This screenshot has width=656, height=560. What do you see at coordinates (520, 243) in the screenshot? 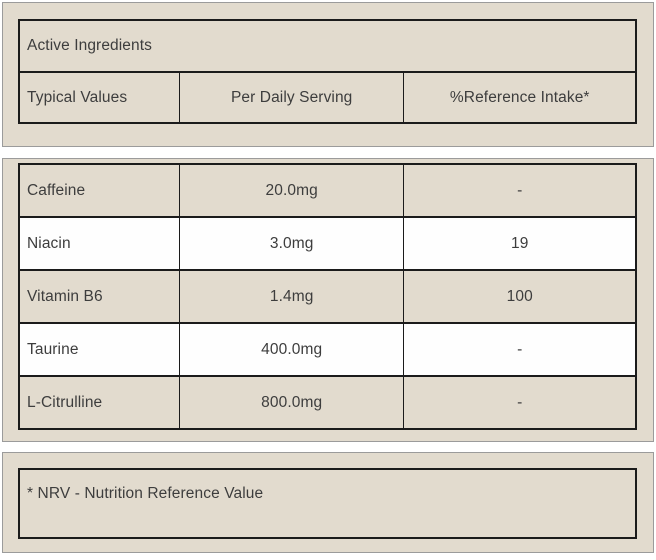
I see `reference-intake-cell: 19` at bounding box center [520, 243].